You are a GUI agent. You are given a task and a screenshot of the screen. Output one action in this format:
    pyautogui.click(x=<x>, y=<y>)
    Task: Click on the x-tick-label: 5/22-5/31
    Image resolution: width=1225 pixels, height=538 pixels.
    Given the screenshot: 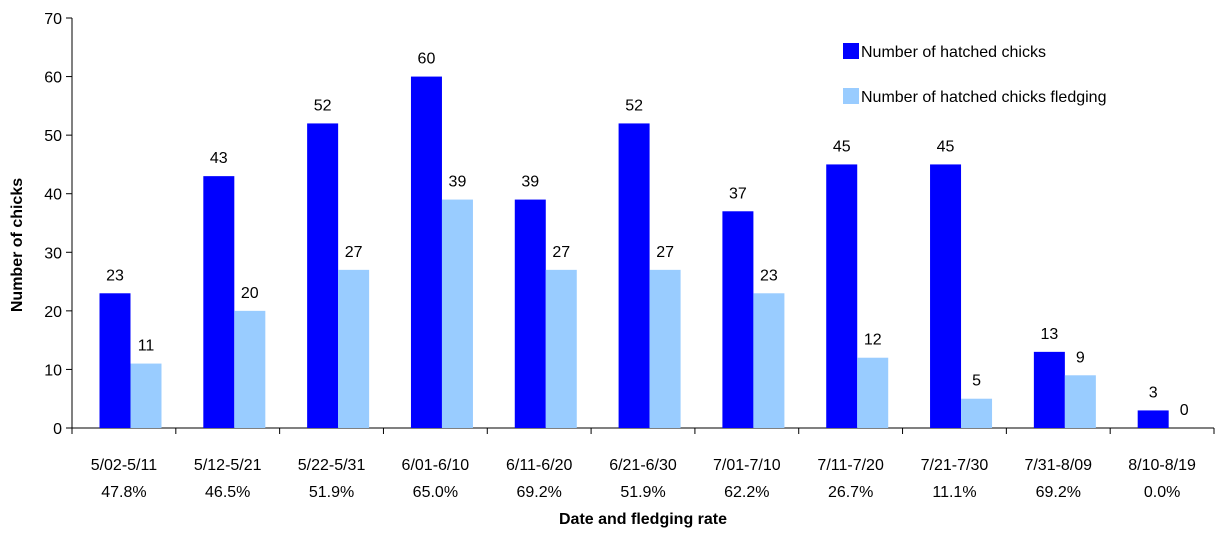 What is the action you would take?
    pyautogui.click(x=332, y=465)
    